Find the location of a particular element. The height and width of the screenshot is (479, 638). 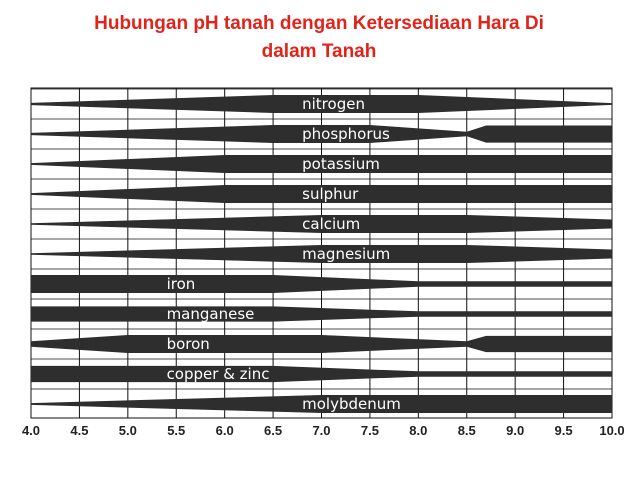

band-manganese is located at coordinates (321, 314).